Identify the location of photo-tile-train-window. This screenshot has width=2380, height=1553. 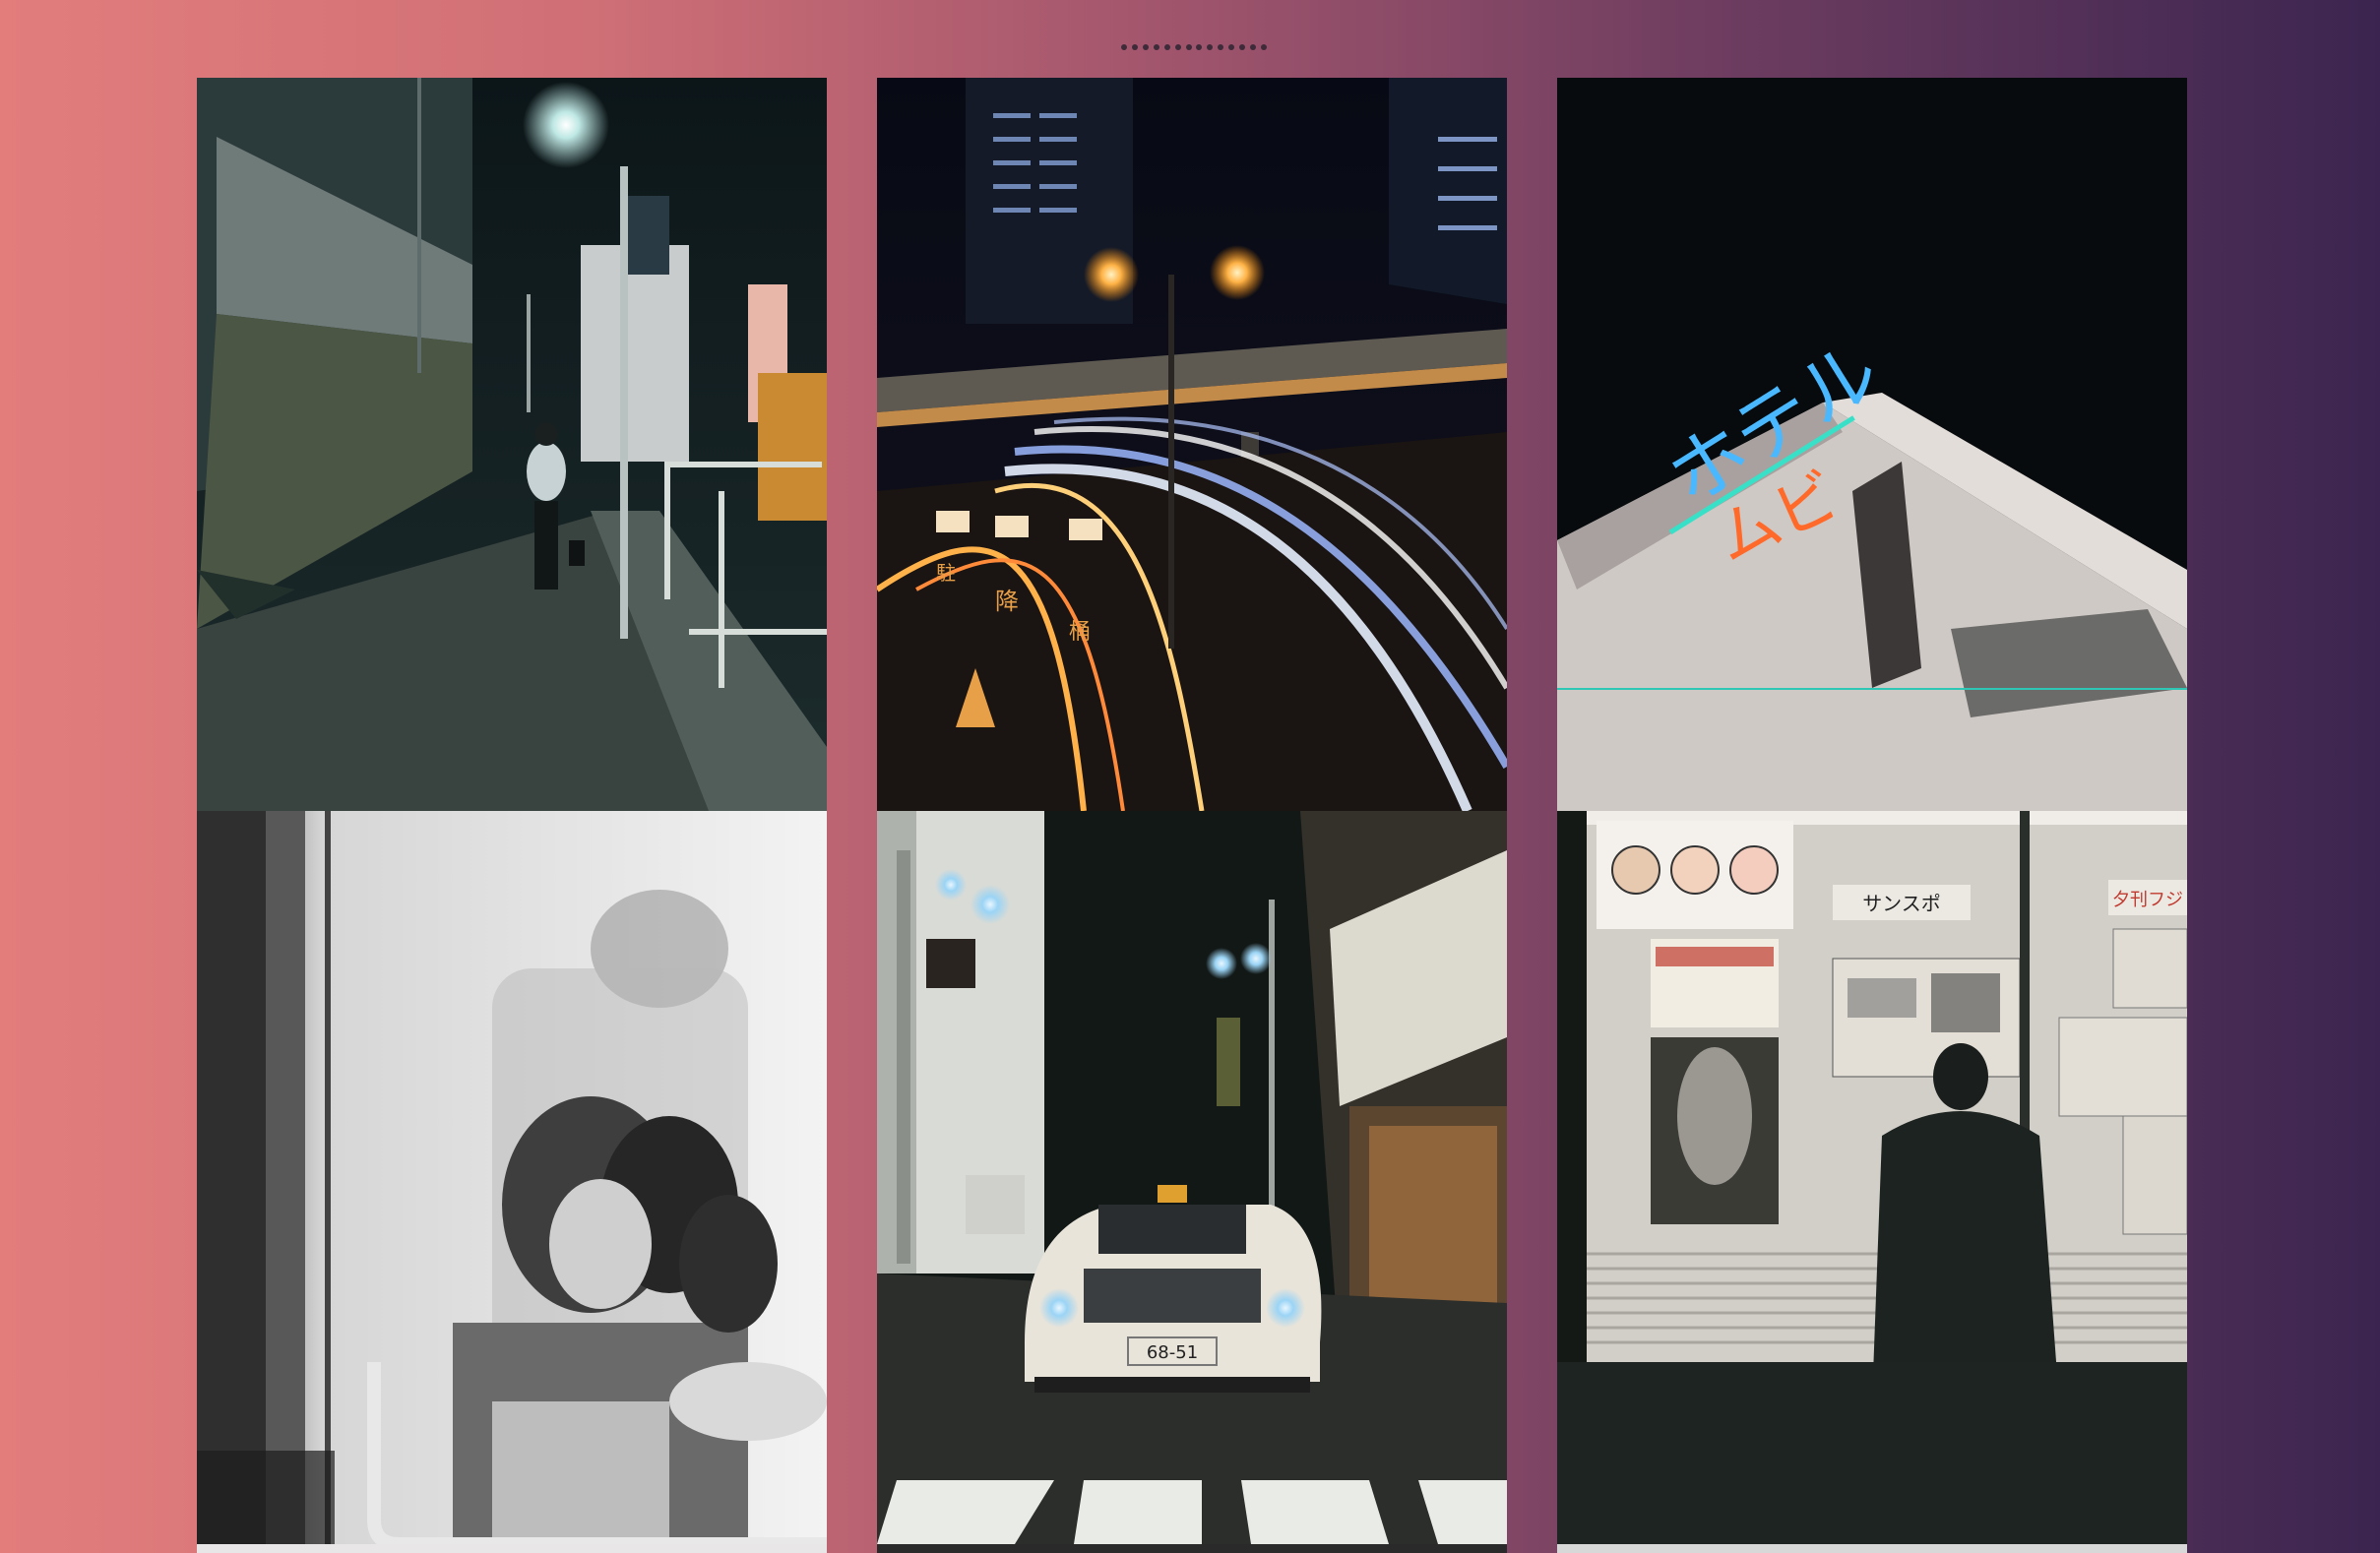
(512, 1177).